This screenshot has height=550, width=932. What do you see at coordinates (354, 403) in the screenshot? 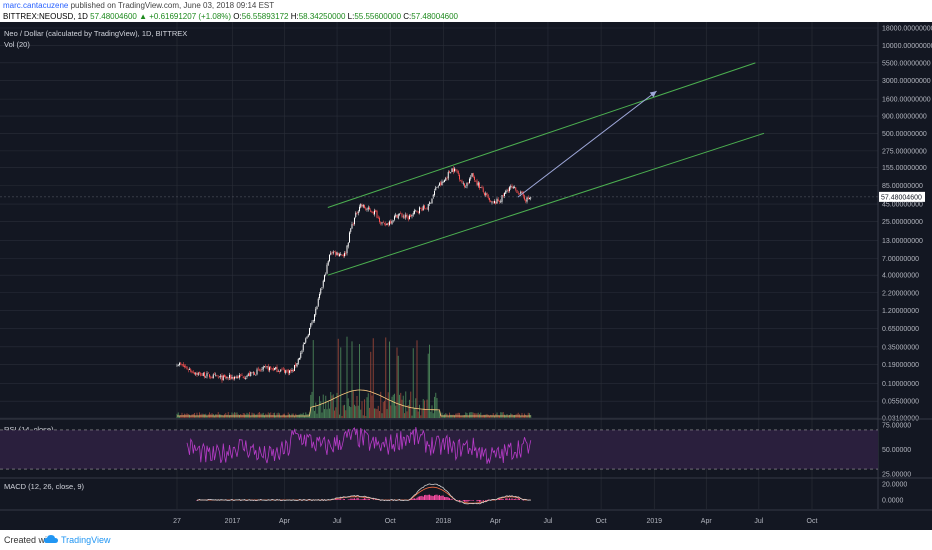
I see `volume-ma-line` at bounding box center [354, 403].